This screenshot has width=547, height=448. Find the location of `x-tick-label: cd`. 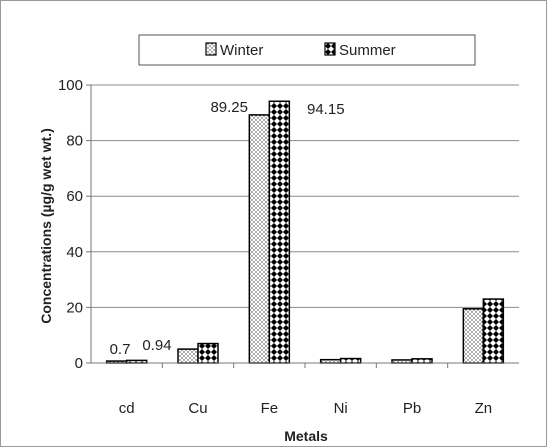

x-tick-label: cd is located at coordinates (127, 408).